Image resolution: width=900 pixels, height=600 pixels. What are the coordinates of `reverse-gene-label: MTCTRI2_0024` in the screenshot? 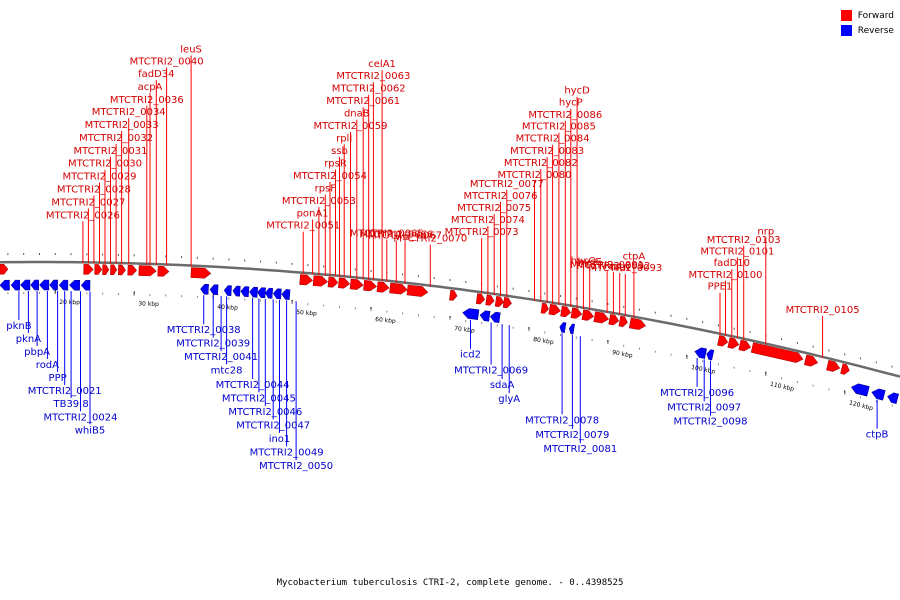 It's located at (81, 417).